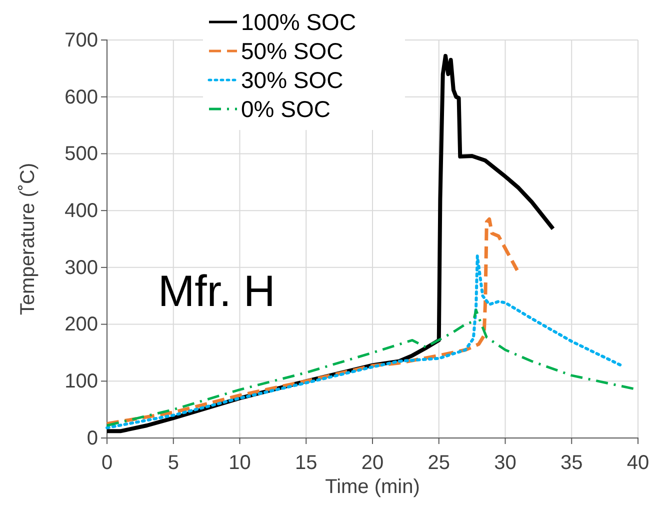  Describe the element at coordinates (239, 463) in the screenshot. I see `x-tick-label: 10` at that location.